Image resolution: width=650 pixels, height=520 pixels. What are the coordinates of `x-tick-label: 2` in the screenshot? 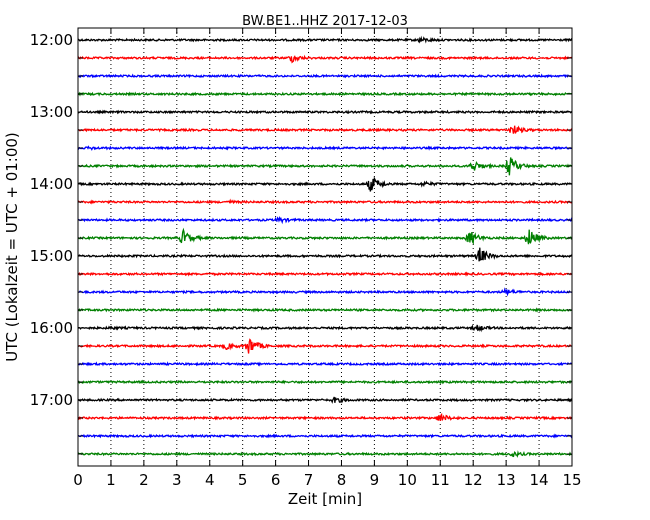 It's located at (144, 480).